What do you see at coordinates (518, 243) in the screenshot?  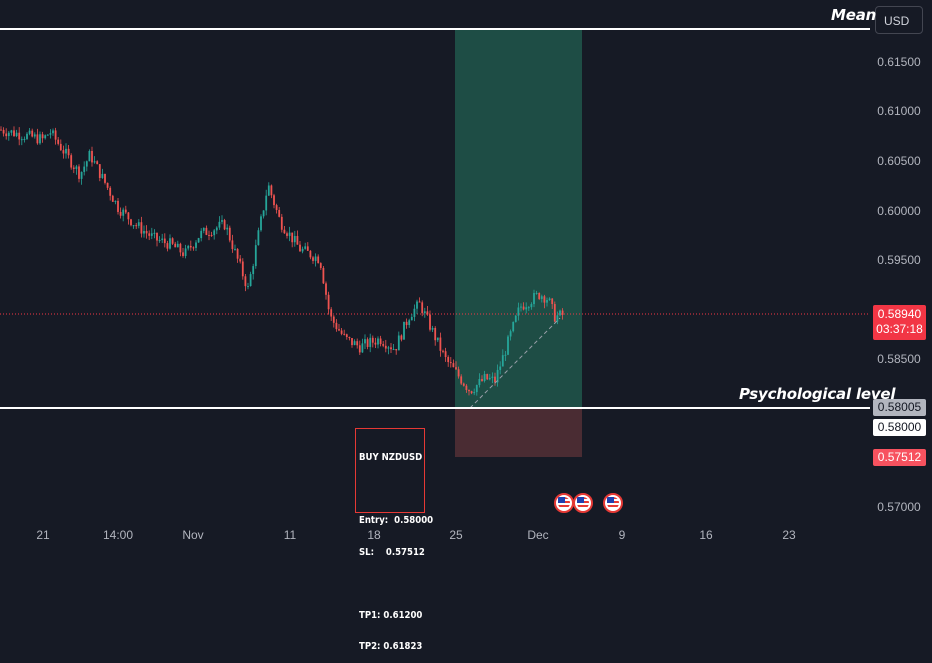 I see `position-zones` at bounding box center [518, 243].